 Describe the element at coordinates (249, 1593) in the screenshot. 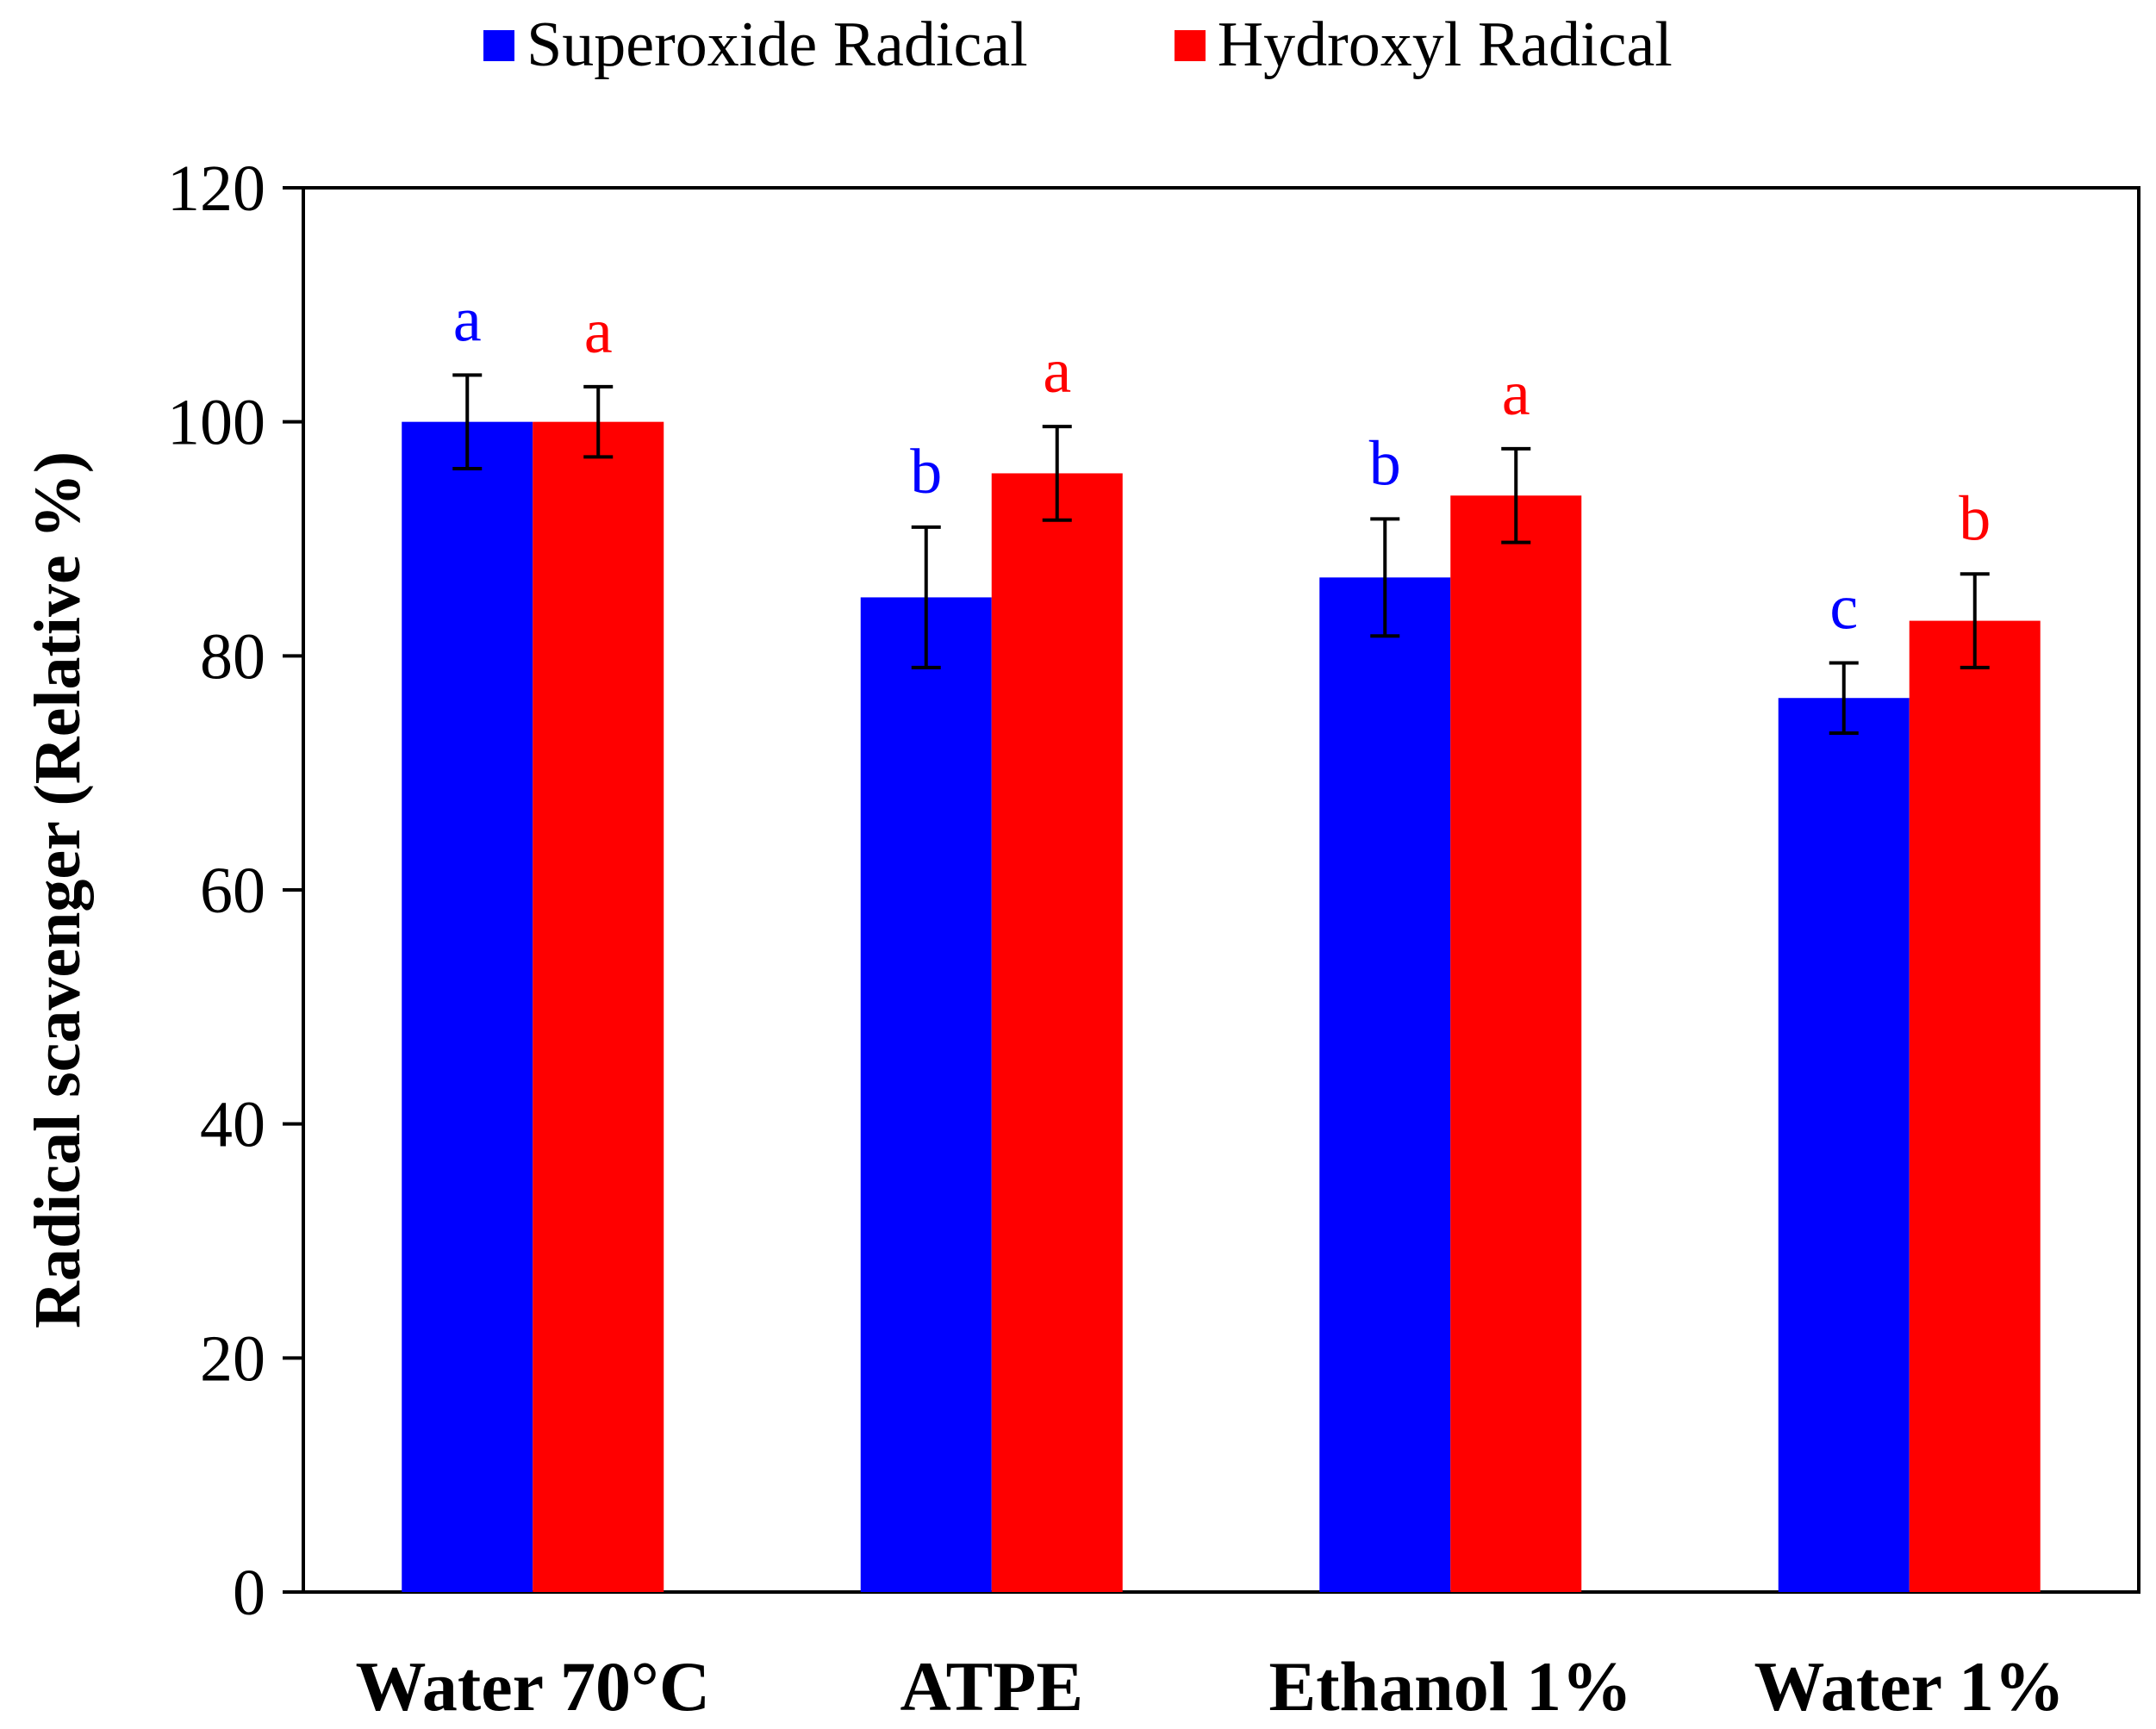

I see `y-tick-label: 0` at that location.